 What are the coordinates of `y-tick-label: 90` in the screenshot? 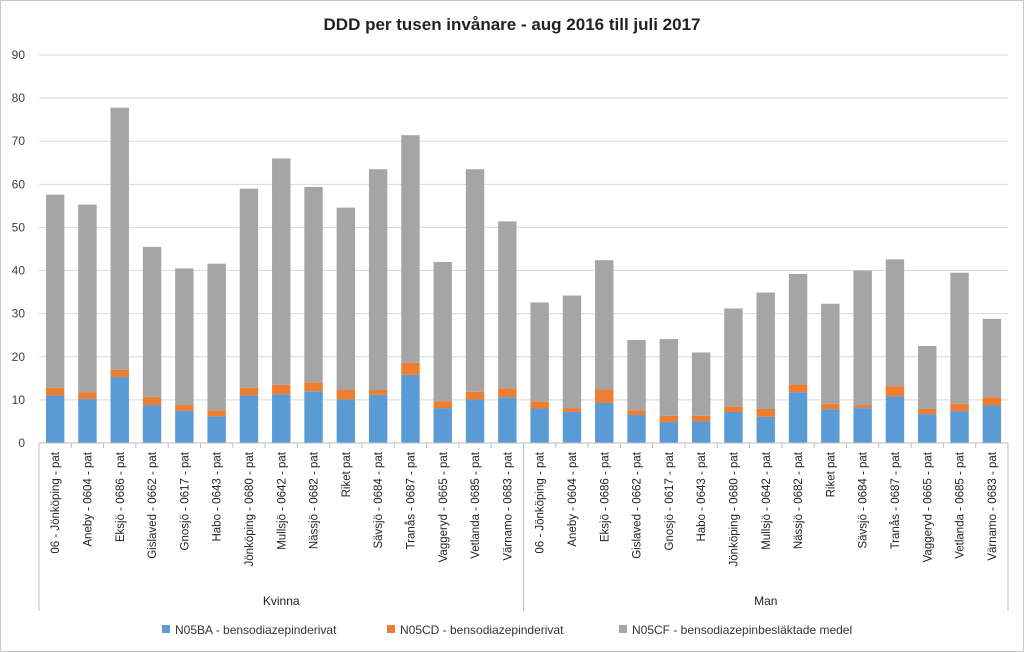 It's located at (19, 55).